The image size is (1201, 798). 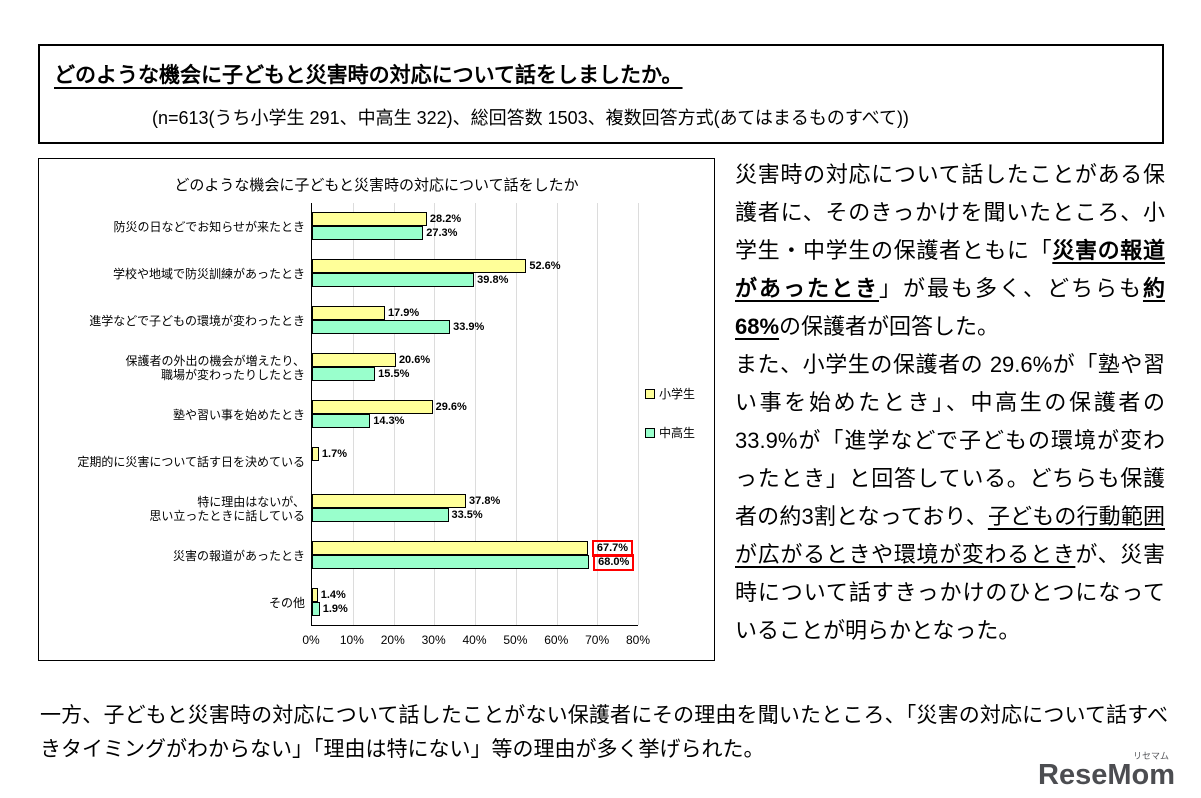 I want to click on bar-line: 33.5%, so click(x=475, y=515).